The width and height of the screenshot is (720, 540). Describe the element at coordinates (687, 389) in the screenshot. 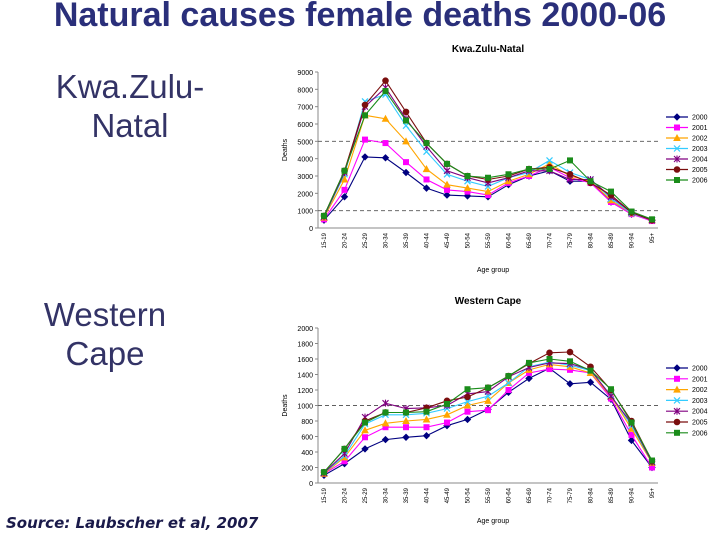

I see `wc-legend-entry-2002: 2002` at that location.